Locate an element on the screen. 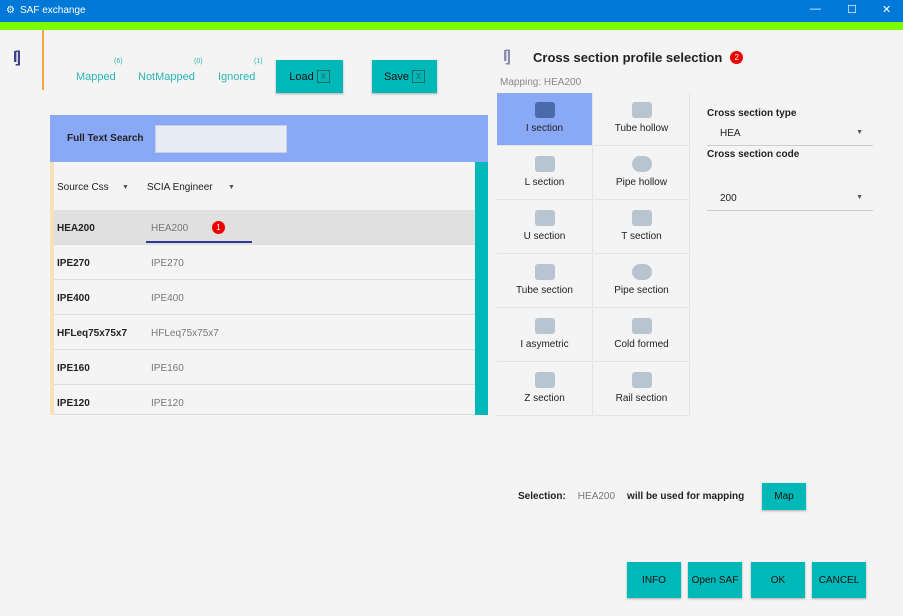  scia-cell: HFLeq75x75x7 is located at coordinates (185, 333).